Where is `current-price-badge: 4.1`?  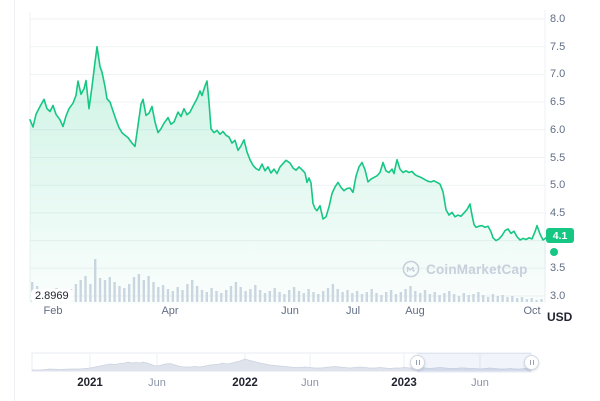 current-price-badge: 4.1 is located at coordinates (560, 235).